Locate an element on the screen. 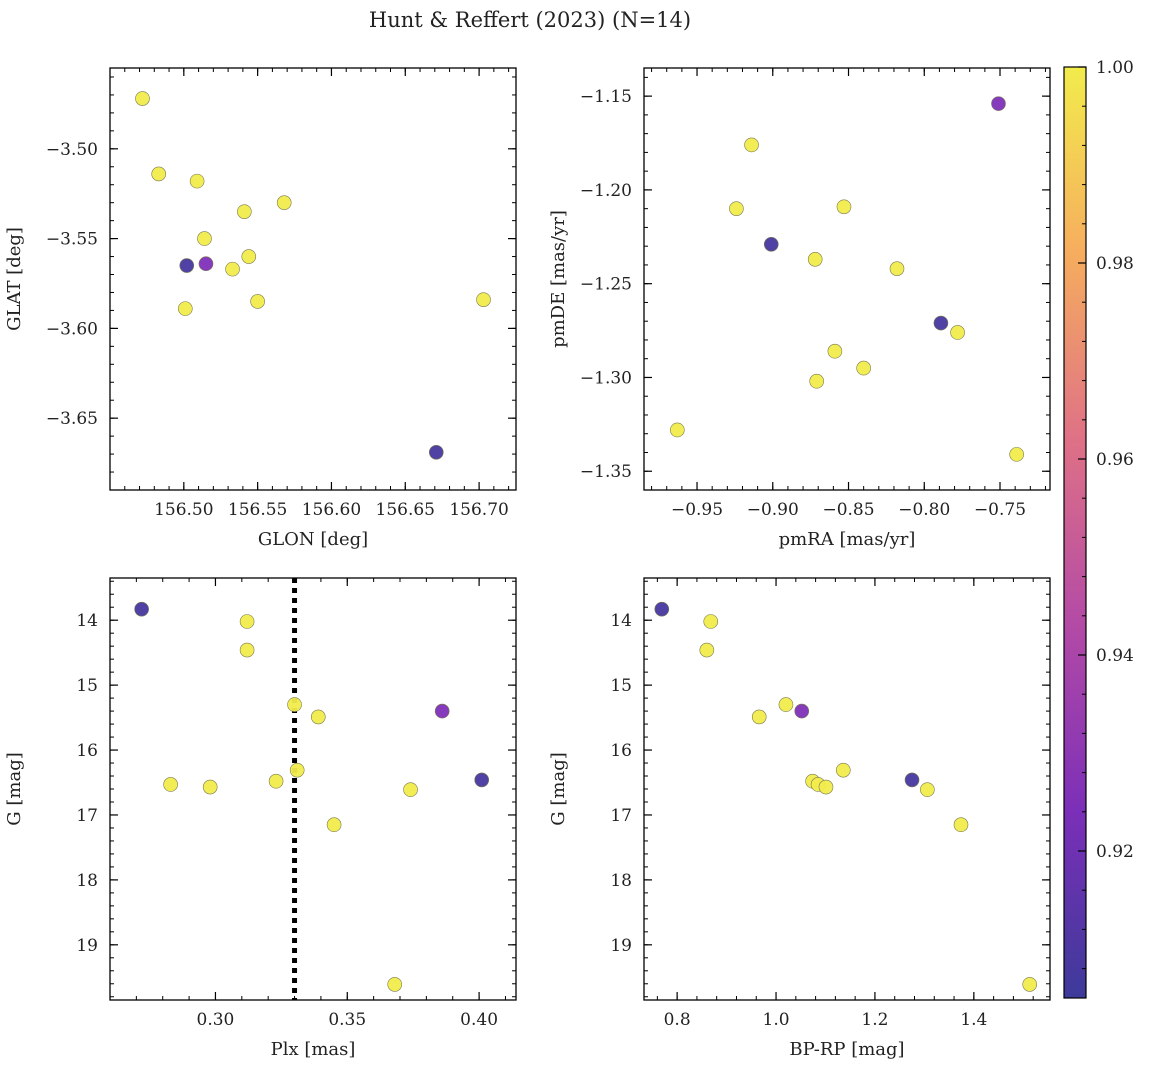 This screenshot has height=1067, width=1149. y-tick-label: −1.35 is located at coordinates (606, 472).